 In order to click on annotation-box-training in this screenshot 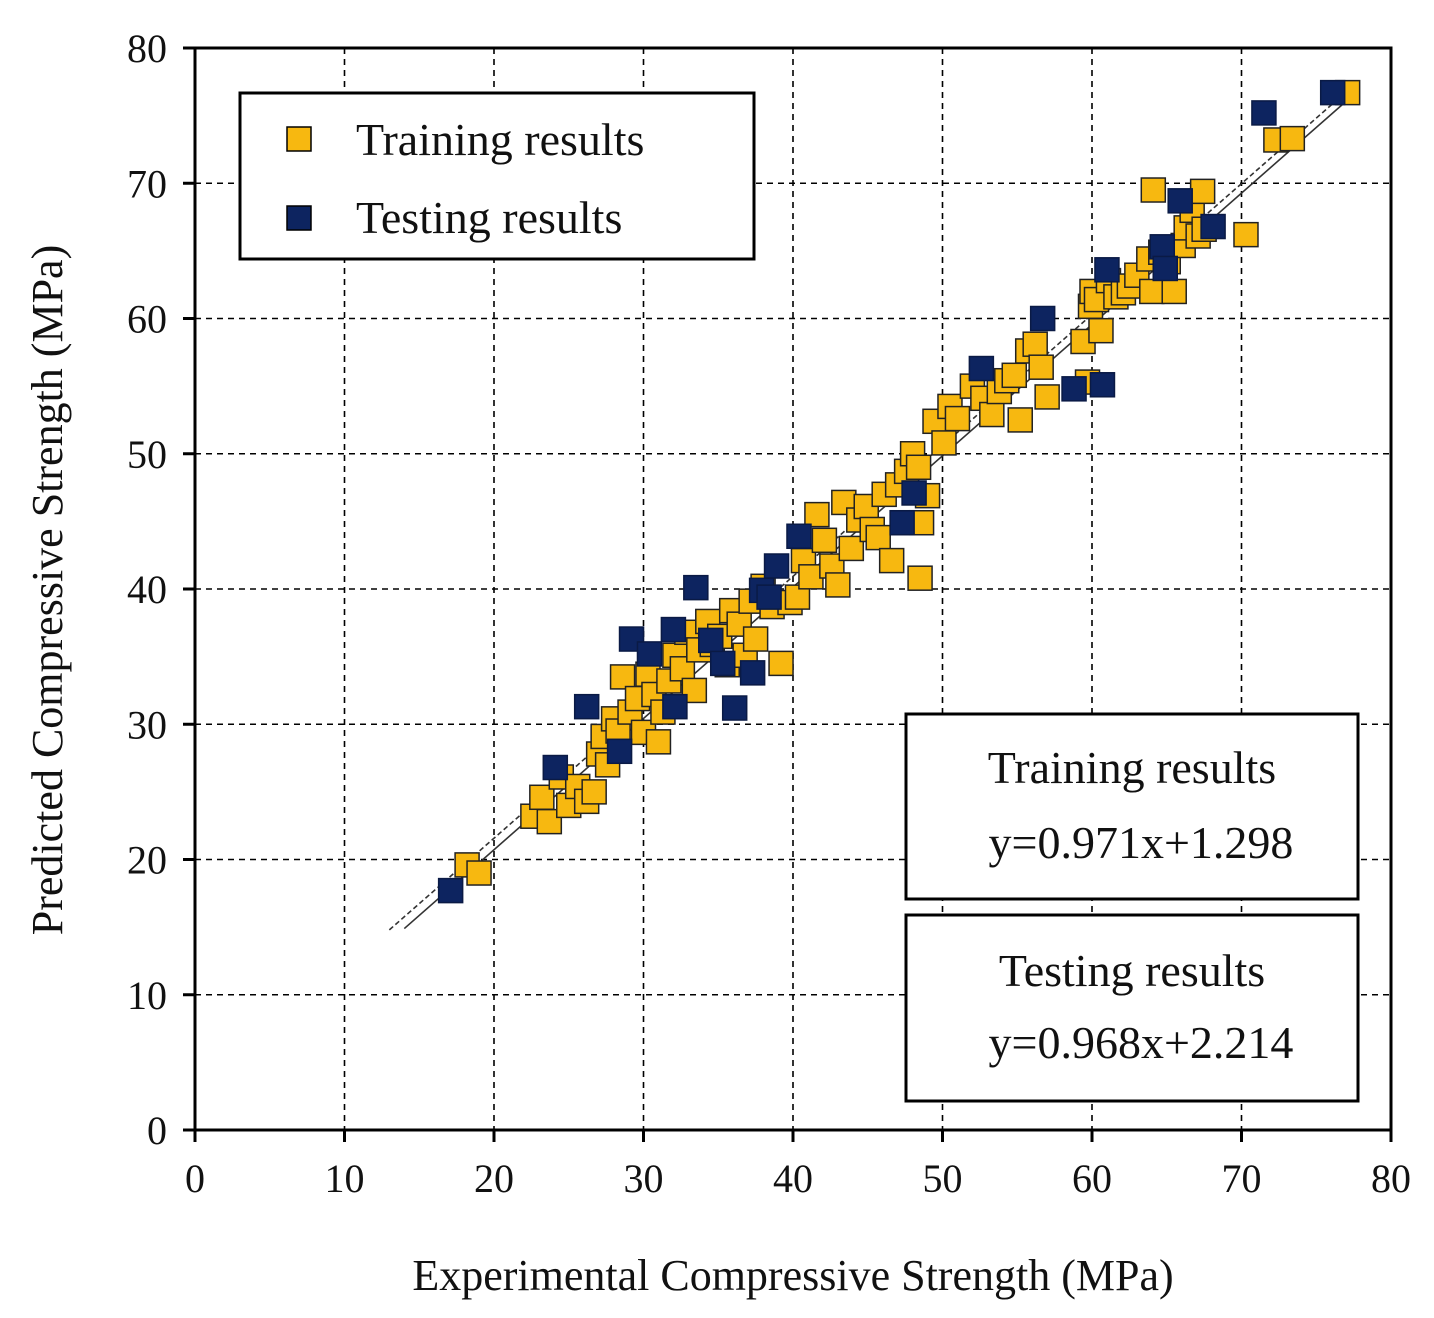, I will do `click(1132, 806)`.